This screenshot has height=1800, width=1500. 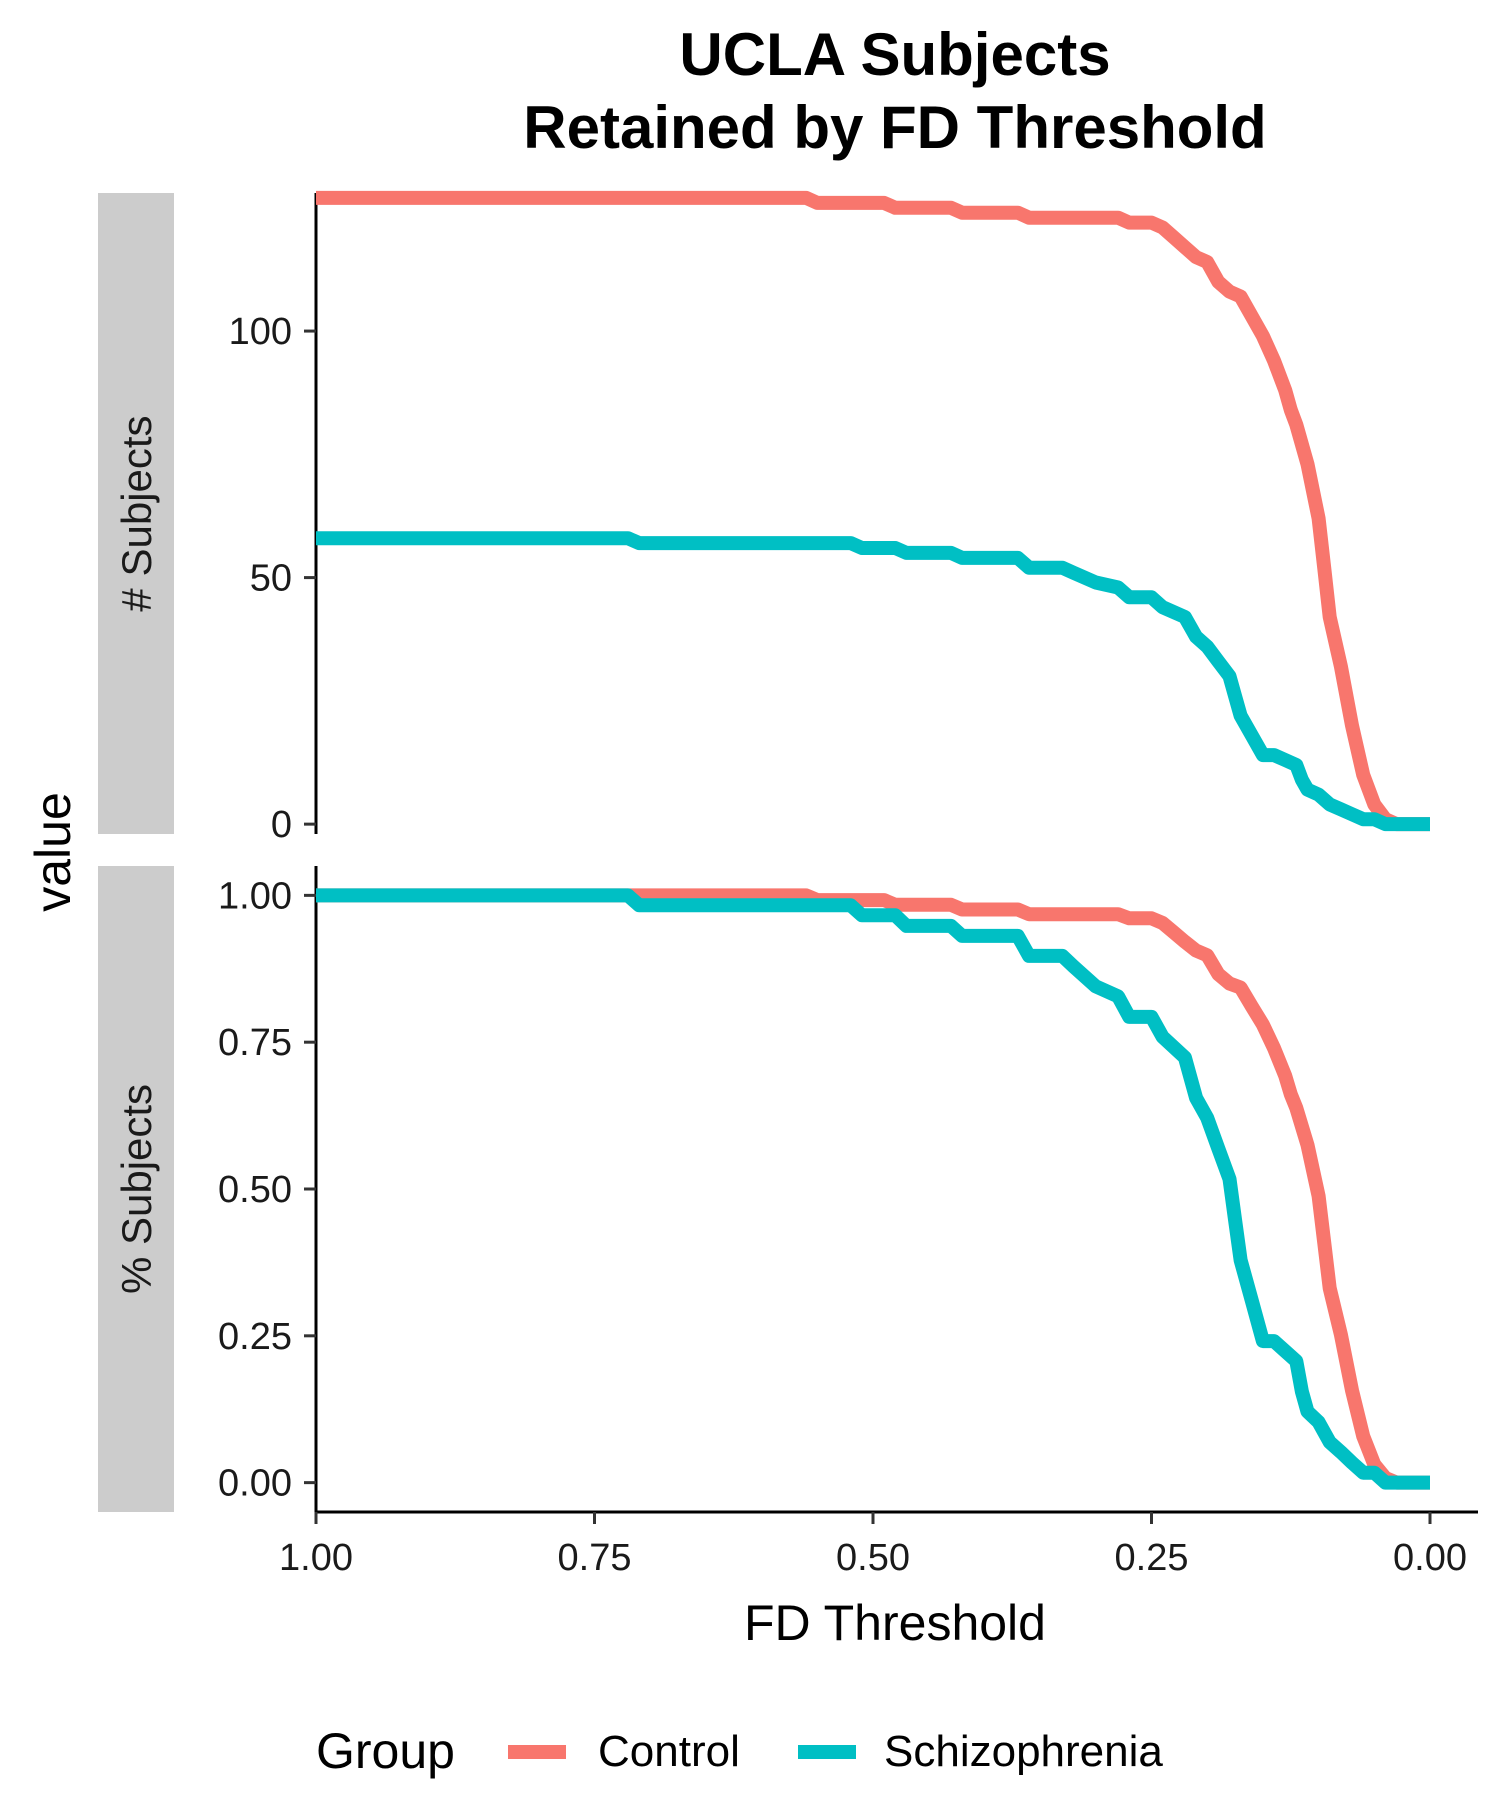 I want to click on y-tick-label: 1.00, so click(x=255, y=896).